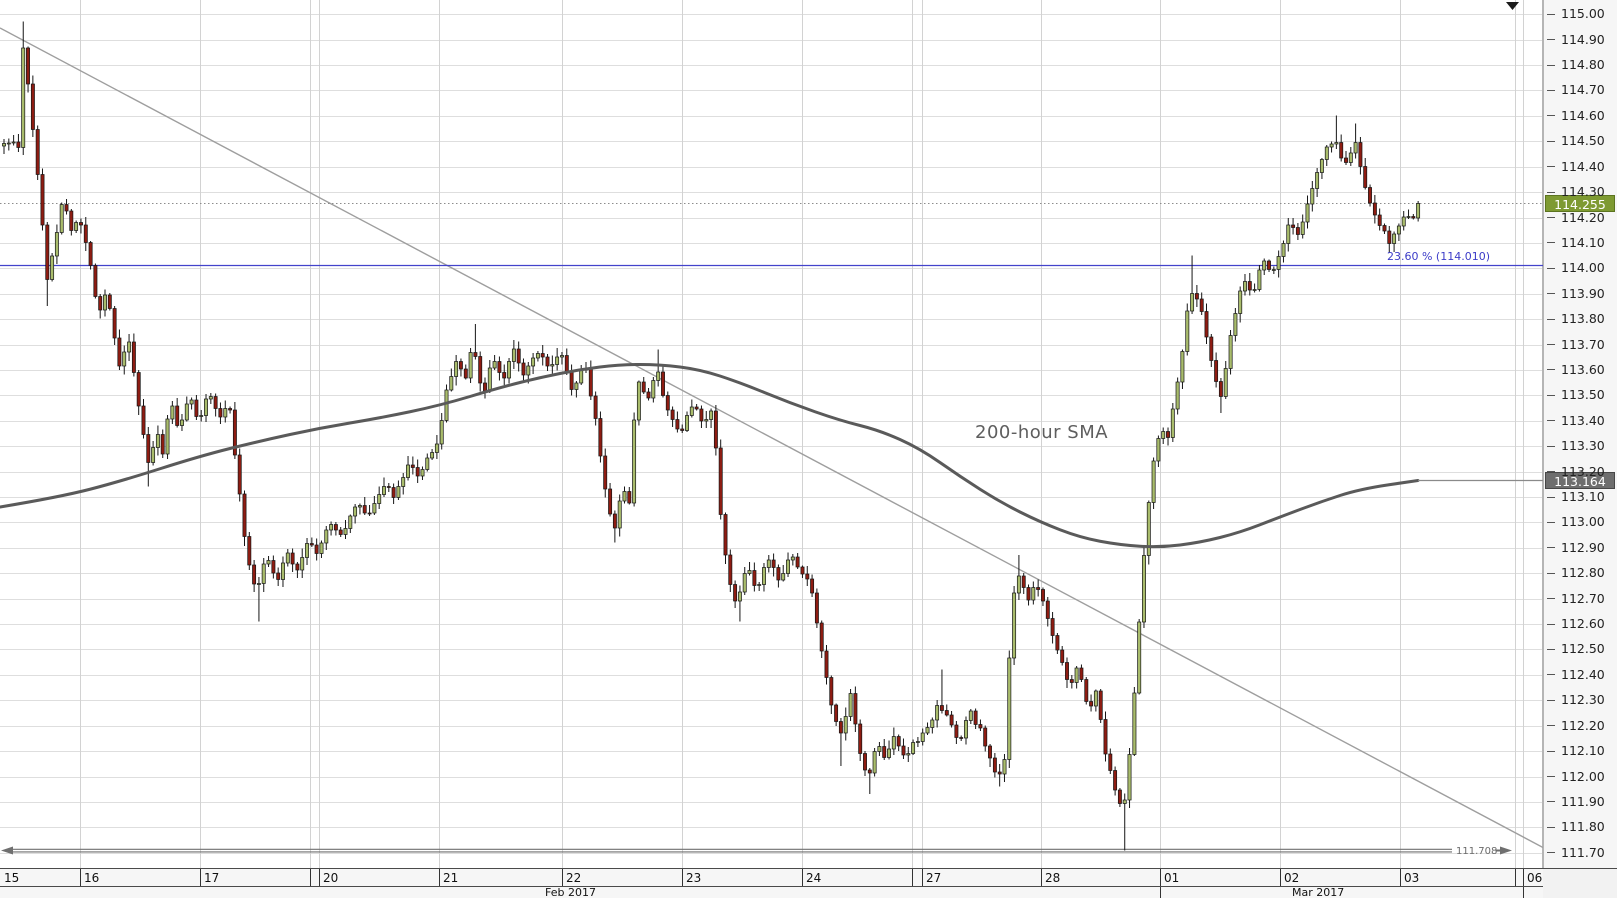 Image resolution: width=1617 pixels, height=898 pixels. What do you see at coordinates (212, 878) in the screenshot?
I see `day-label: 17` at bounding box center [212, 878].